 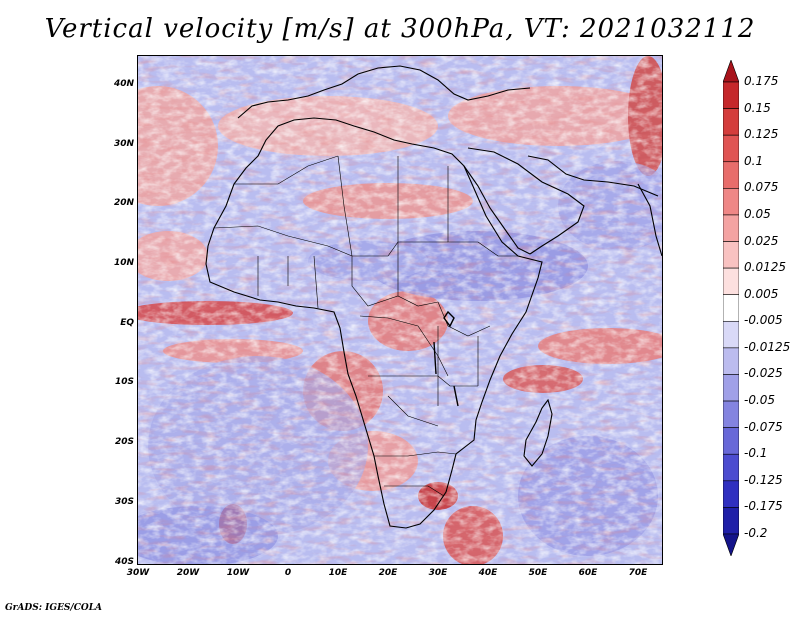 What do you see at coordinates (123, 203) in the screenshot?
I see `lat-label-20n: 20N` at bounding box center [123, 203].